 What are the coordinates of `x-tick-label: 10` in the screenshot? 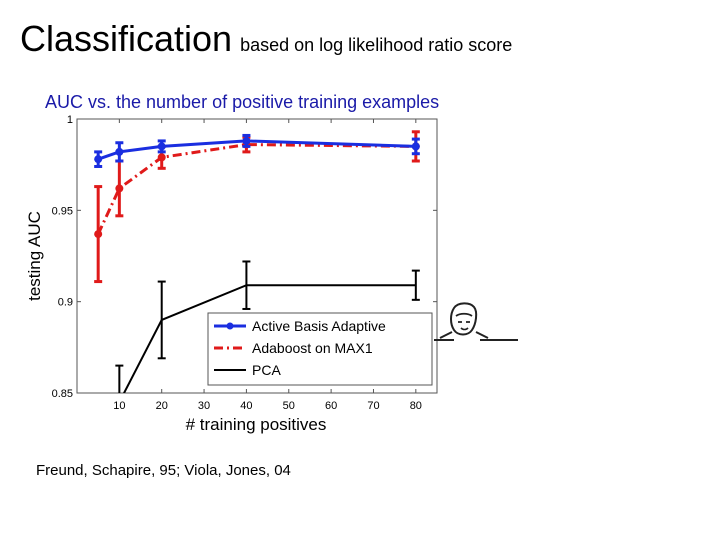 It's located at (119, 406).